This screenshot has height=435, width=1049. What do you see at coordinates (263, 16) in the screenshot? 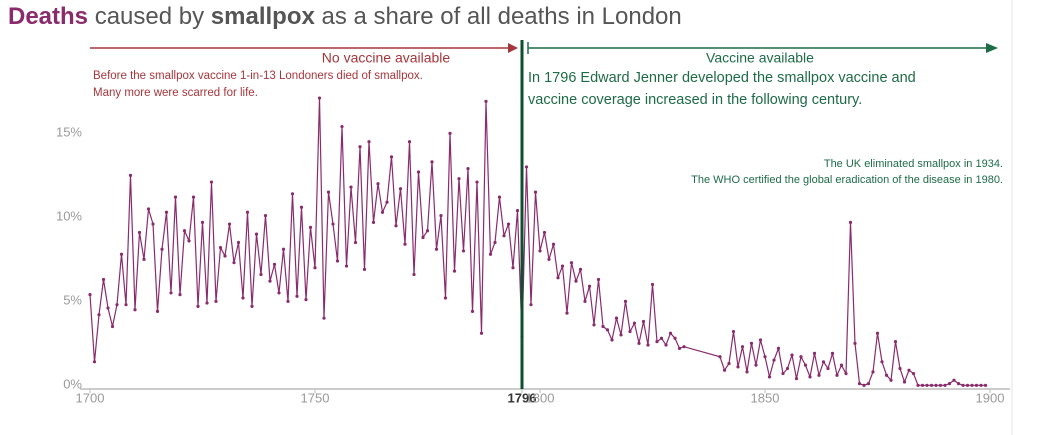
I see `title-part: smallpox` at bounding box center [263, 16].